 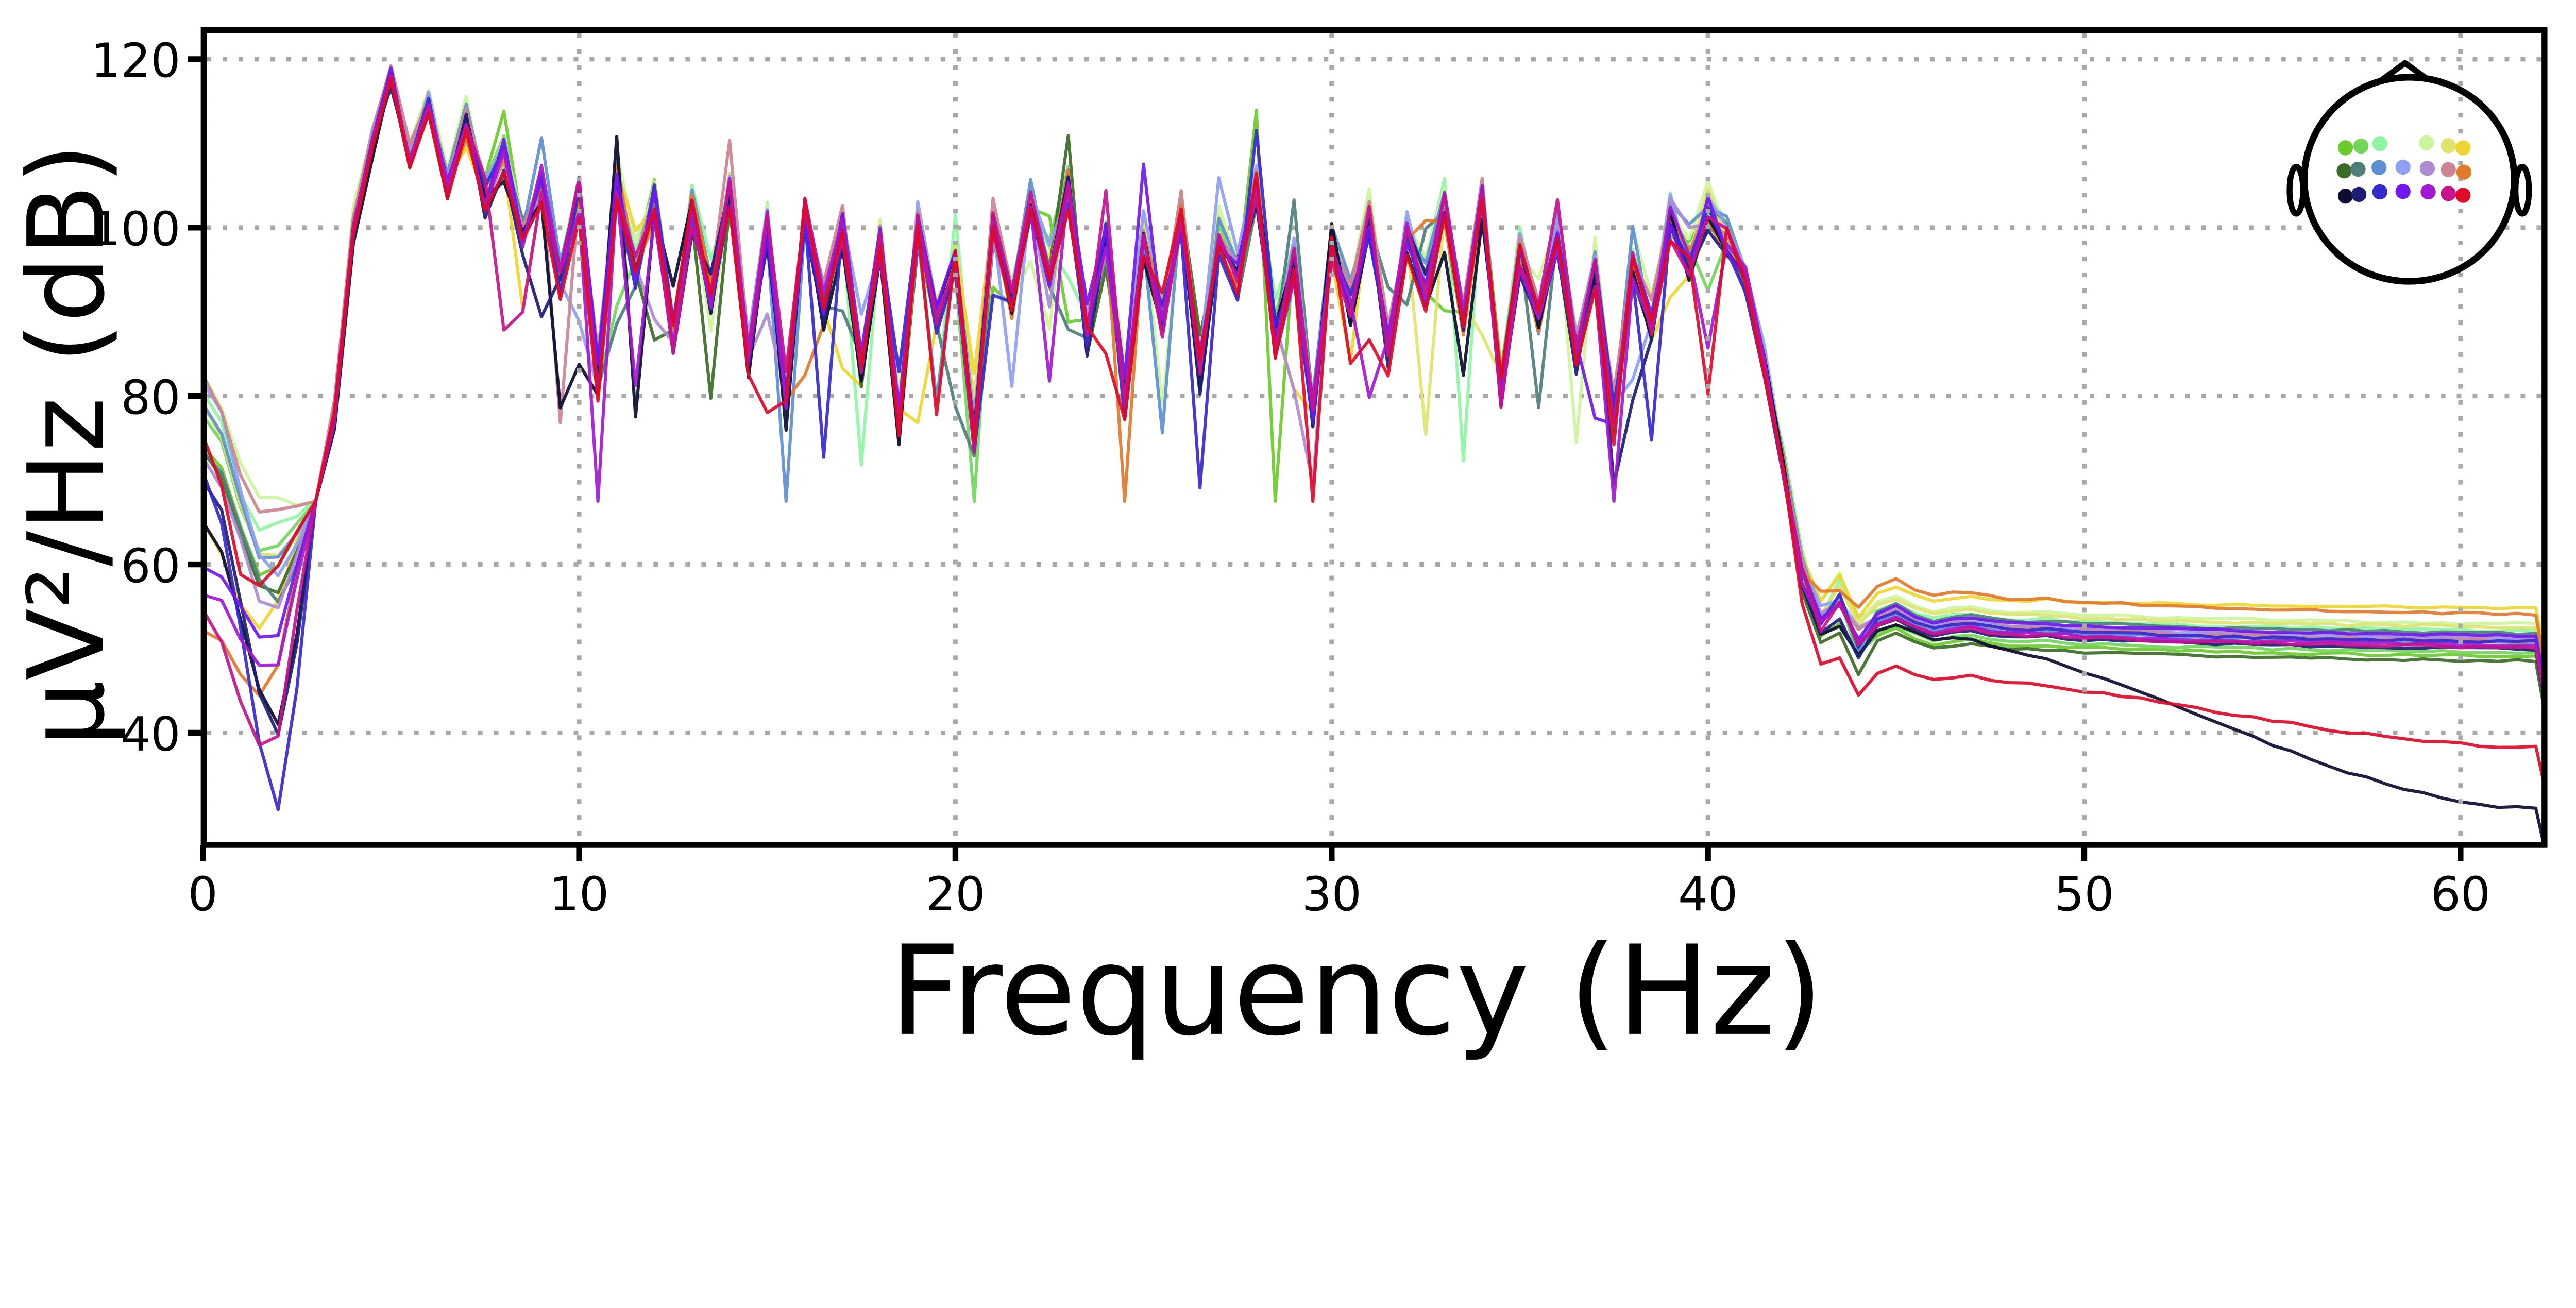 What do you see at coordinates (2460, 894) in the screenshot?
I see `x-tick-label-60: 60` at bounding box center [2460, 894].